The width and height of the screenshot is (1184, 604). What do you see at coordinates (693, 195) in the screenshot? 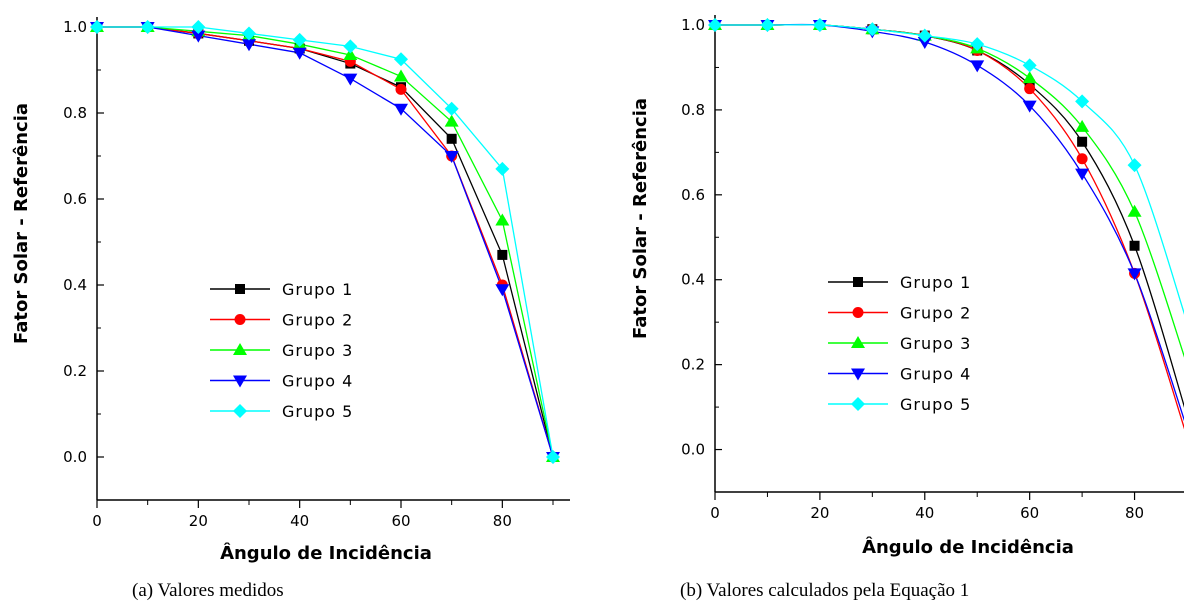
I see `c1-y-tick-label: 0.6` at bounding box center [693, 195].